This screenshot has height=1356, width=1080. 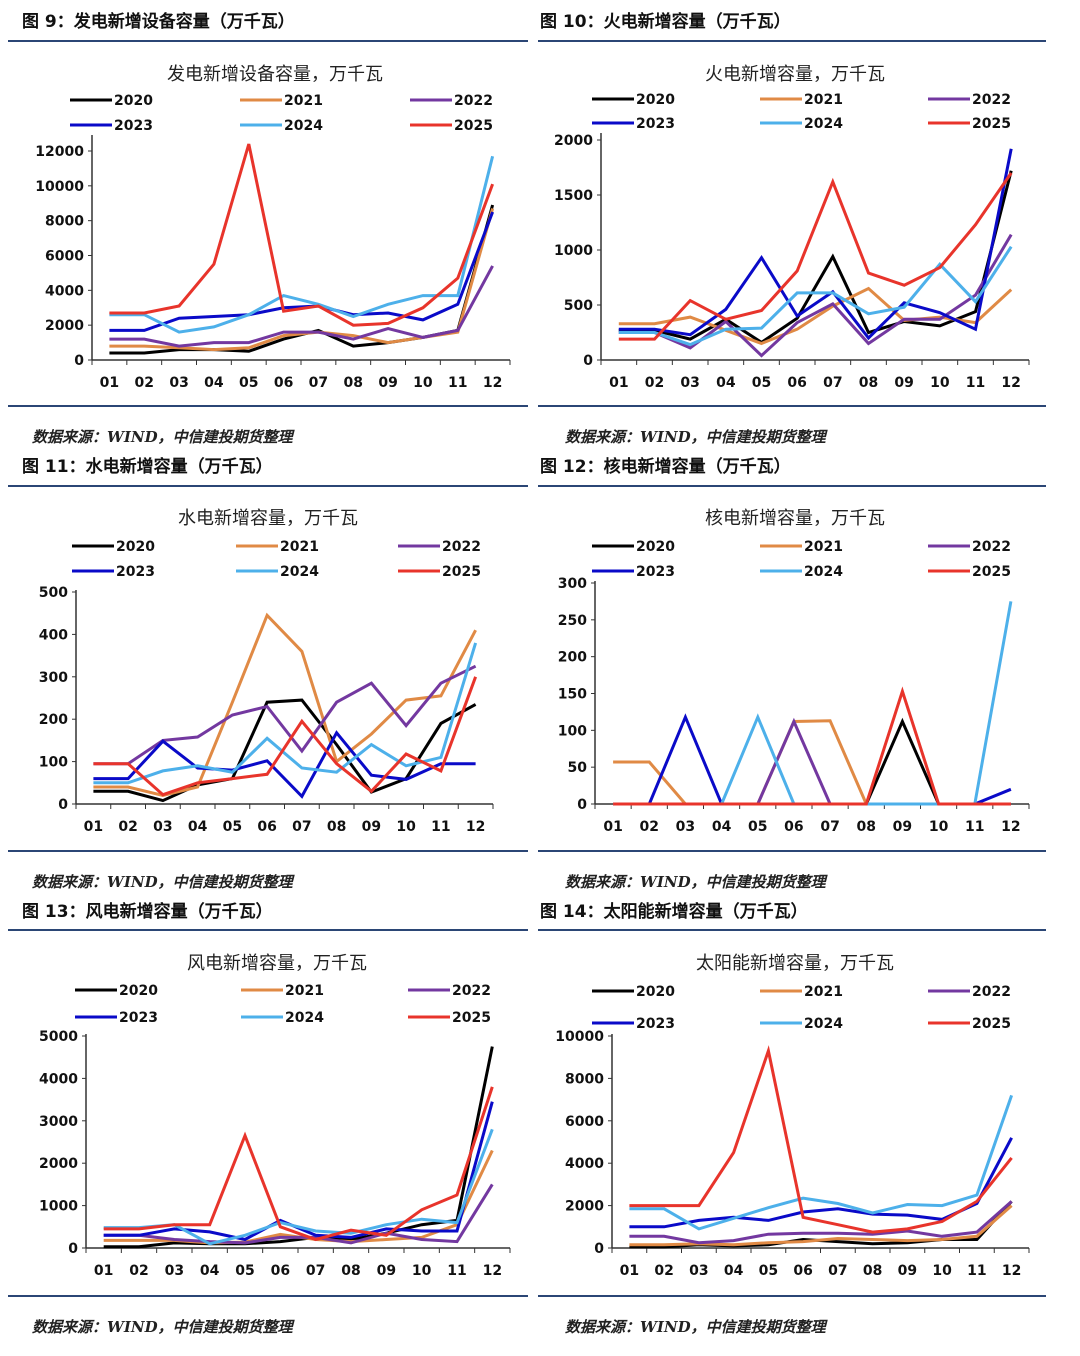 I want to click on figure-heading-9: 图 9：发电新增设备容量（万千瓦）, so click(x=158, y=22).